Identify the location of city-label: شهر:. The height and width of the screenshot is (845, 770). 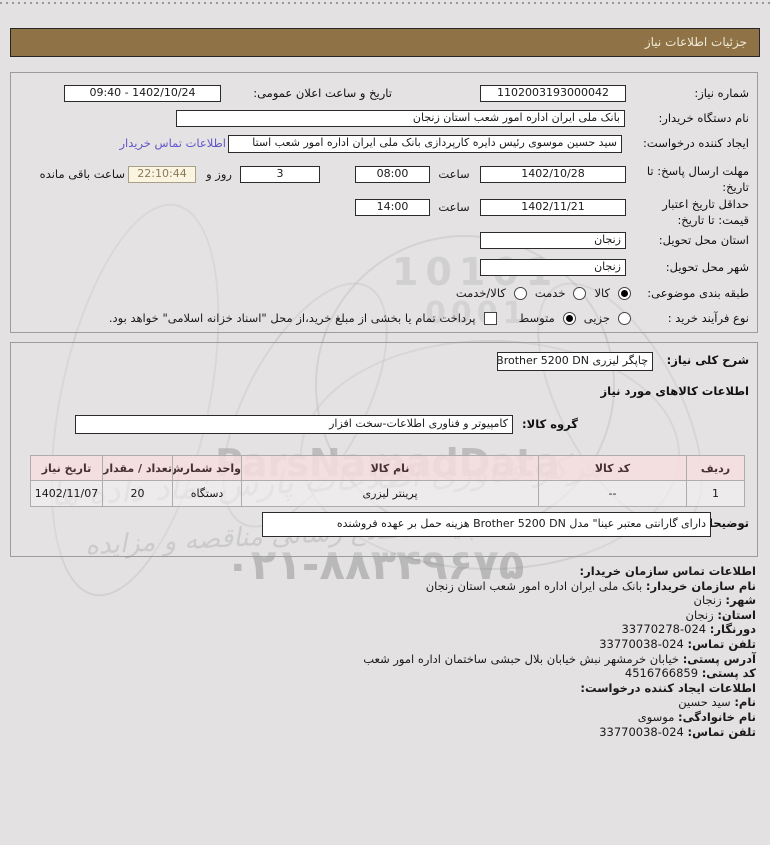
(740, 600).